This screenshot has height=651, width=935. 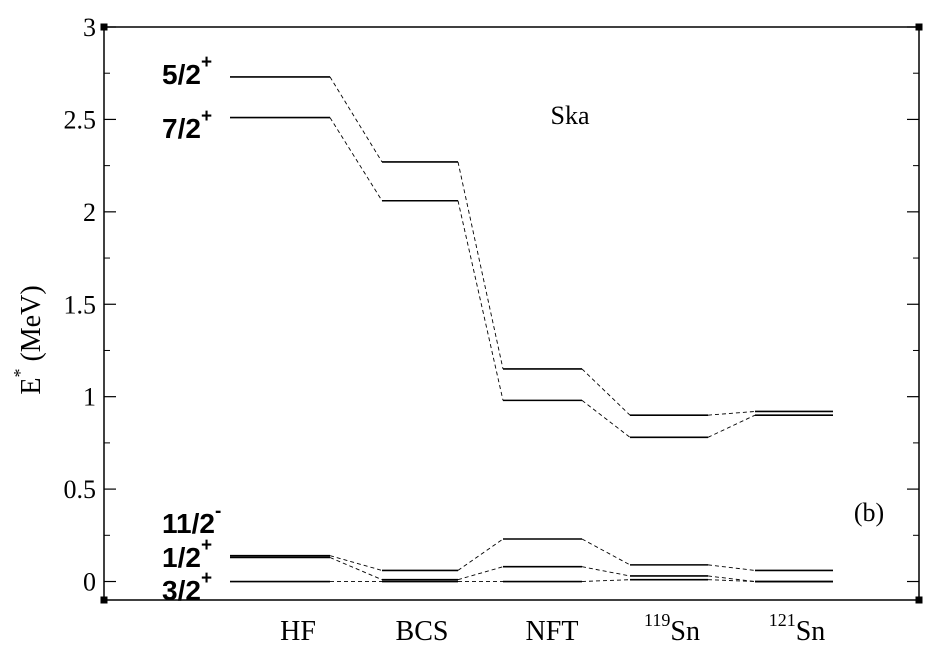 What do you see at coordinates (187, 71) in the screenshot?
I see `state-label: 5/2+` at bounding box center [187, 71].